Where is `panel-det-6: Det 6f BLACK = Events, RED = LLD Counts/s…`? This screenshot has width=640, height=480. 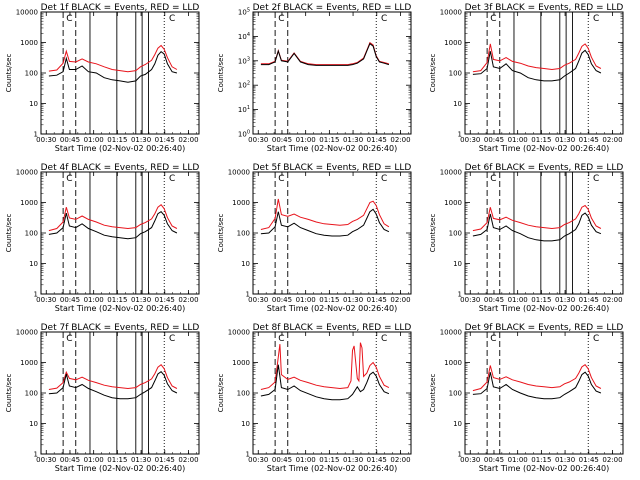 panel-det-6: Det 6f BLACK = Events, RED = LLD Counts/s… is located at coordinates (526, 238).